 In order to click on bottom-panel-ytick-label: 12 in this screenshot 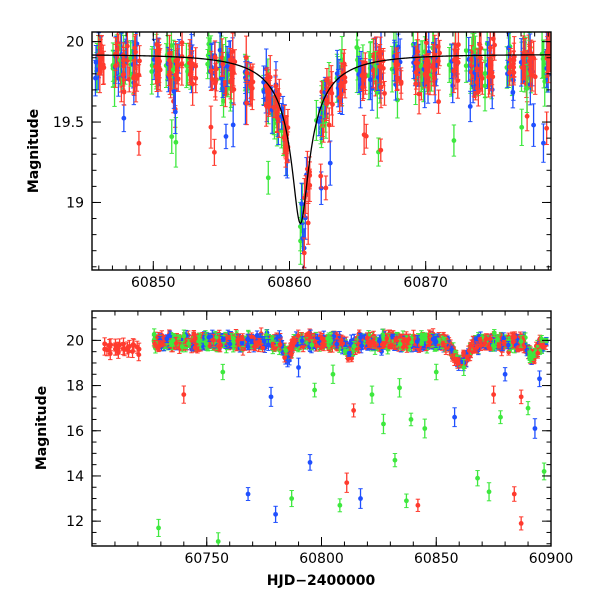, I will do `click(75, 522)`.